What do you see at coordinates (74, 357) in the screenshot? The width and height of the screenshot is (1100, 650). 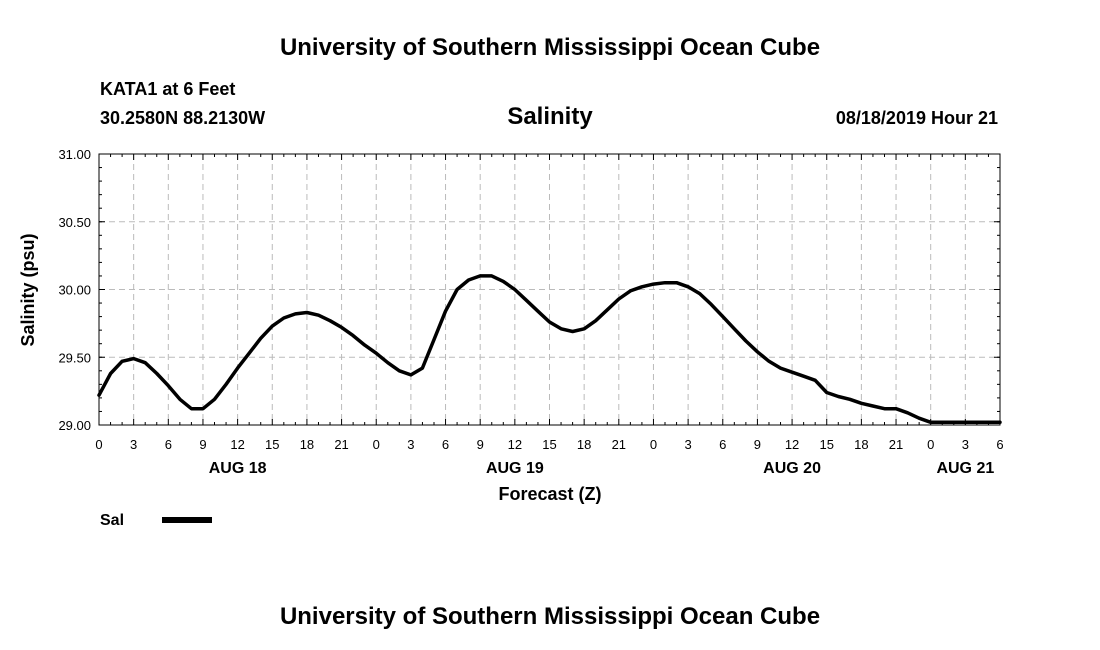 I see `y-tick-label: 29.50` at bounding box center [74, 357].